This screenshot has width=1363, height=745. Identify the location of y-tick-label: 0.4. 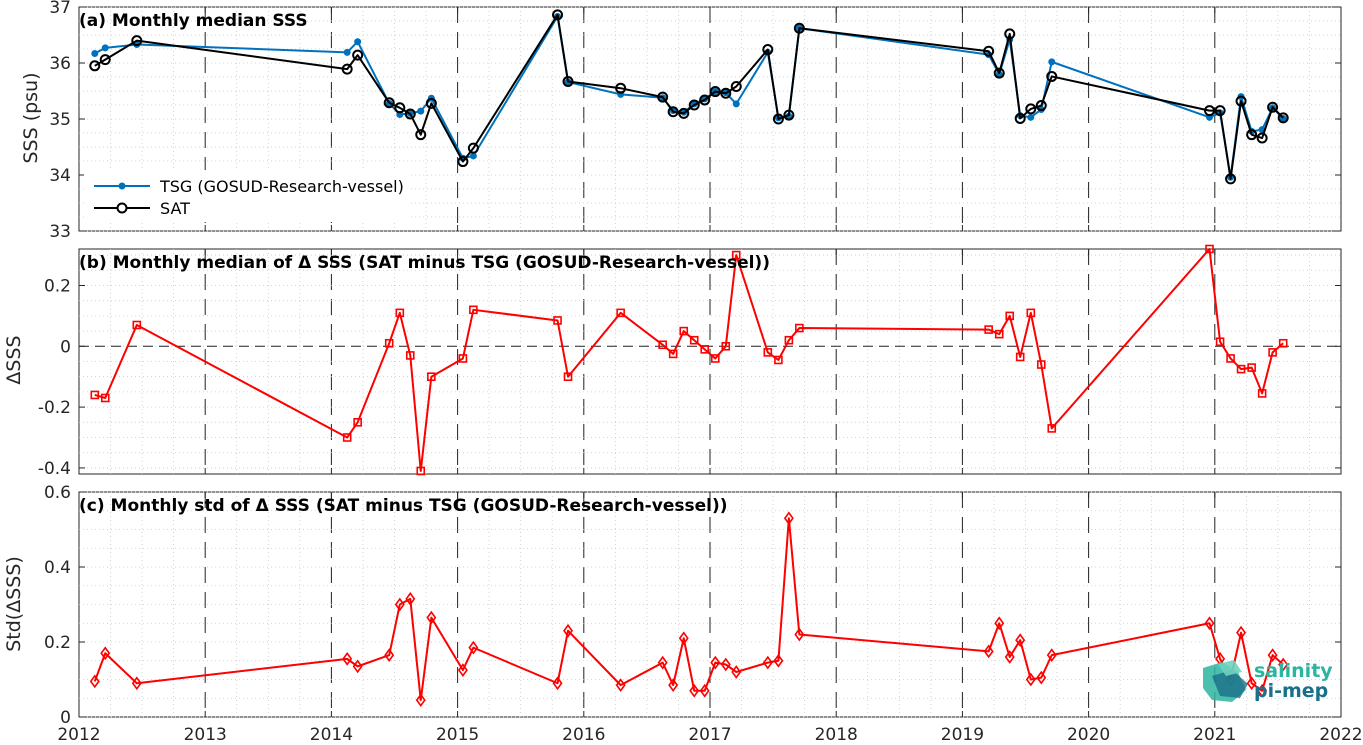
(57, 568).